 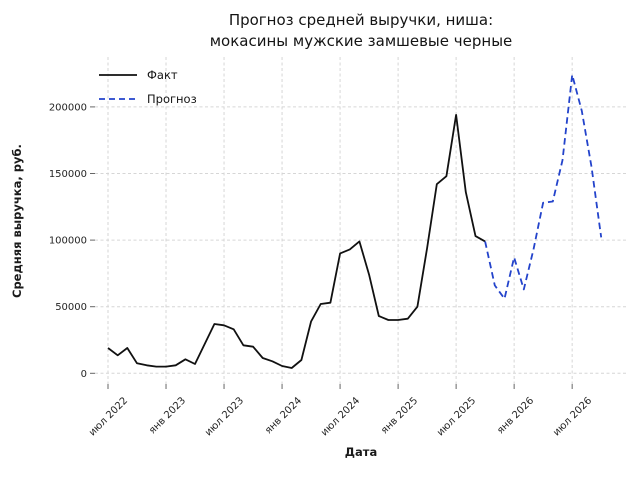 What do you see at coordinates (543, 187) in the screenshot?
I see `forecast-line` at bounding box center [543, 187].